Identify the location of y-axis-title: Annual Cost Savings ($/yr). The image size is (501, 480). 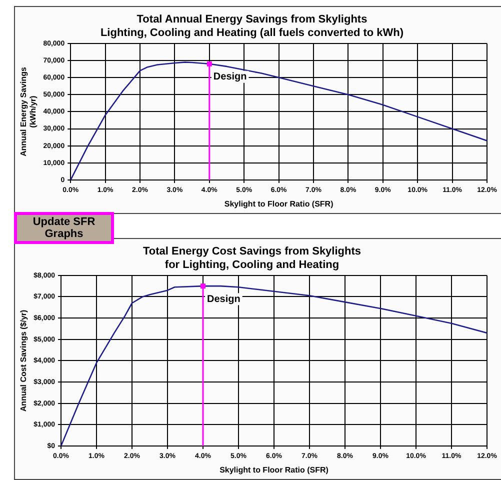
(23, 360).